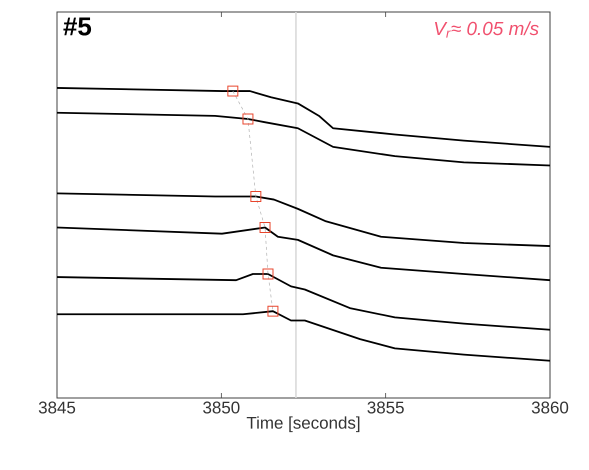 Image resolution: width=589 pixels, height=470 pixels. What do you see at coordinates (486, 29) in the screenshot?
I see `text: V$_{r}$≈ 0.05 m/s` at bounding box center [486, 29].